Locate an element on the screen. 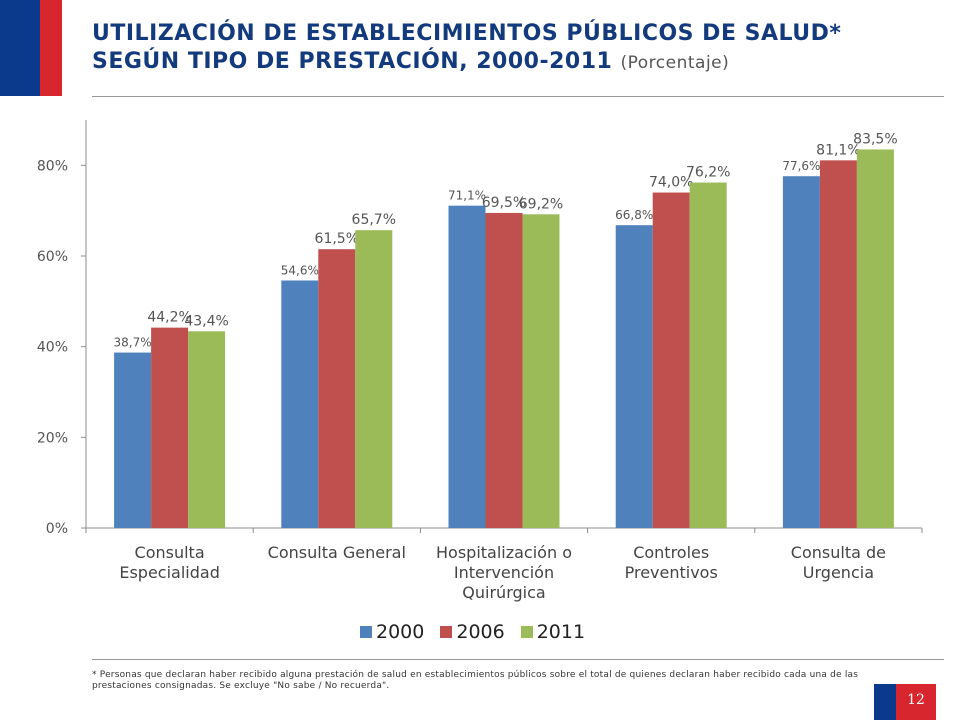  data-label-2006: 81,1% is located at coordinates (838, 150).